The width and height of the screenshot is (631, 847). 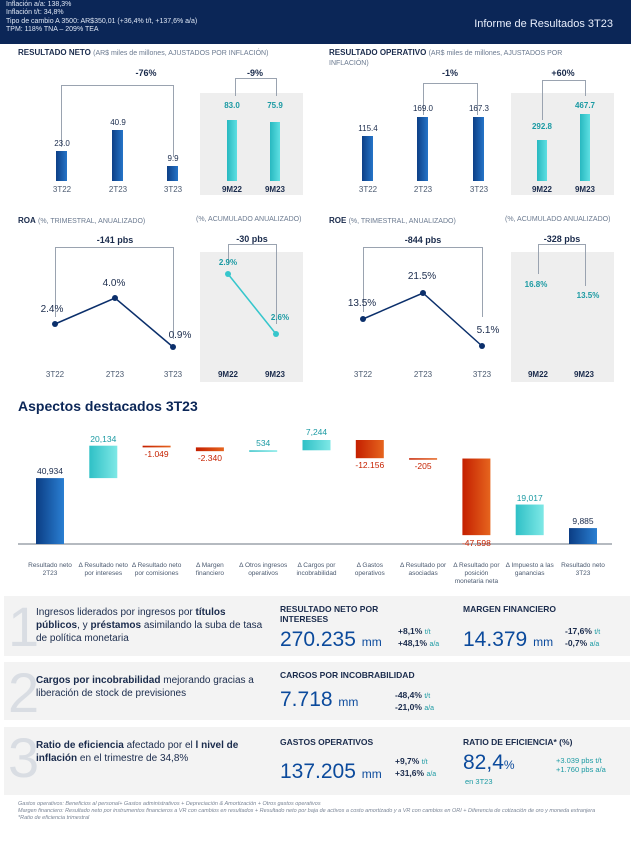 I want to click on kpi-gastos-deltas: +9,7% t/t +31,6% a/a, so click(x=416, y=767).